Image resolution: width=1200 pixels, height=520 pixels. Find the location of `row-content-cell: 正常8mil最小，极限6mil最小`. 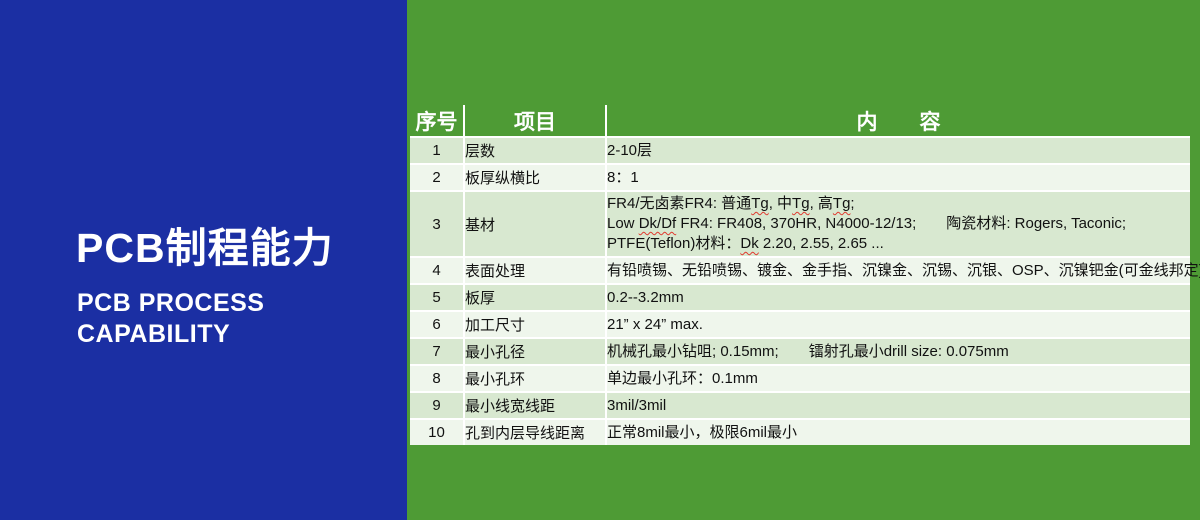

row-content-cell: 正常8mil最小，极限6mil最小 is located at coordinates (897, 431).